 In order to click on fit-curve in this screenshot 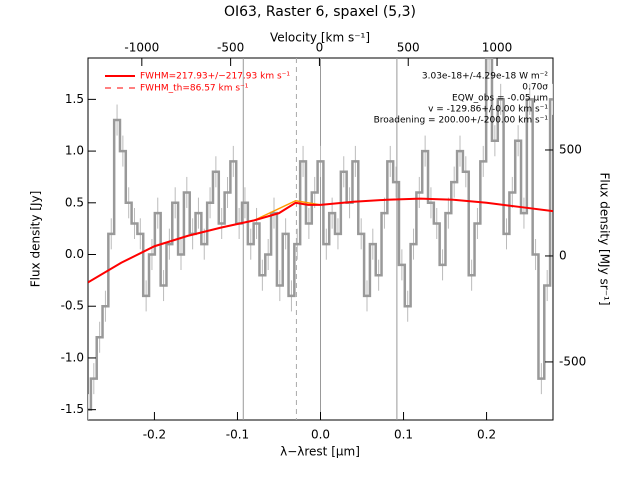, I will do `click(320, 240)`.